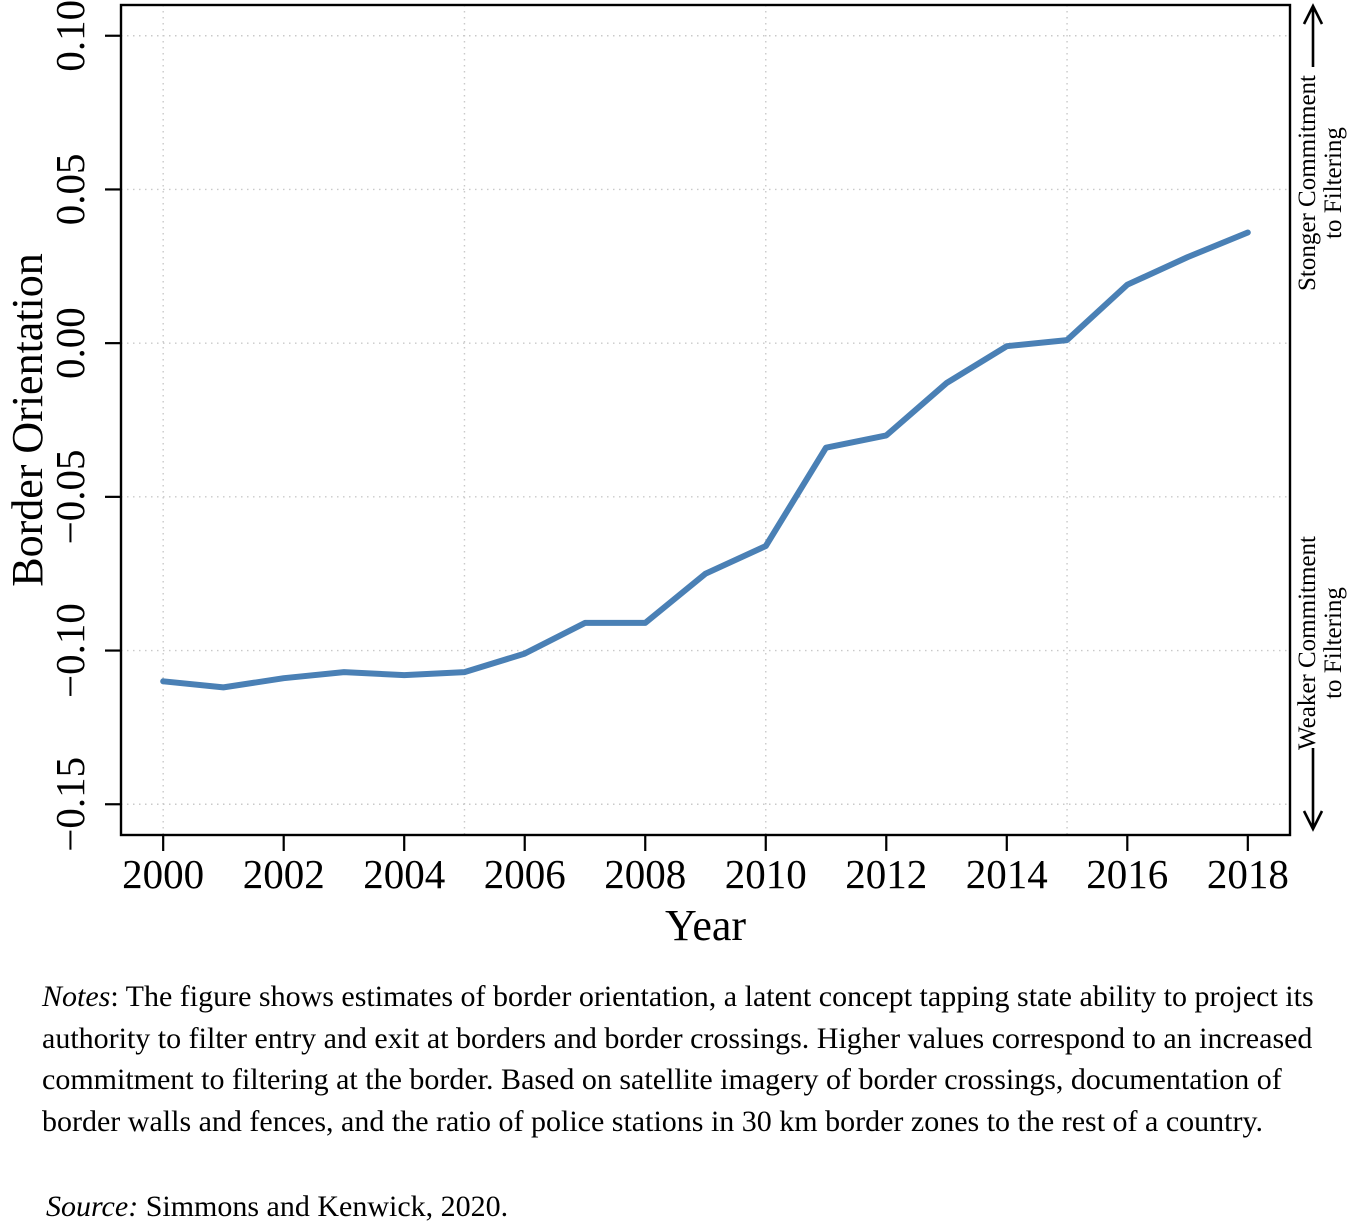  What do you see at coordinates (70, 36) in the screenshot?
I see `y-tick-label: 0.10` at bounding box center [70, 36].